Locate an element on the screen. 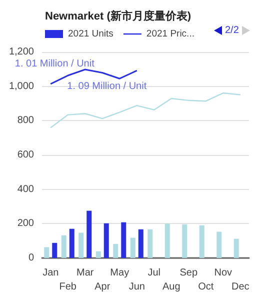 The width and height of the screenshot is (279, 300). x-tick-label: Jan is located at coordinates (50, 273).